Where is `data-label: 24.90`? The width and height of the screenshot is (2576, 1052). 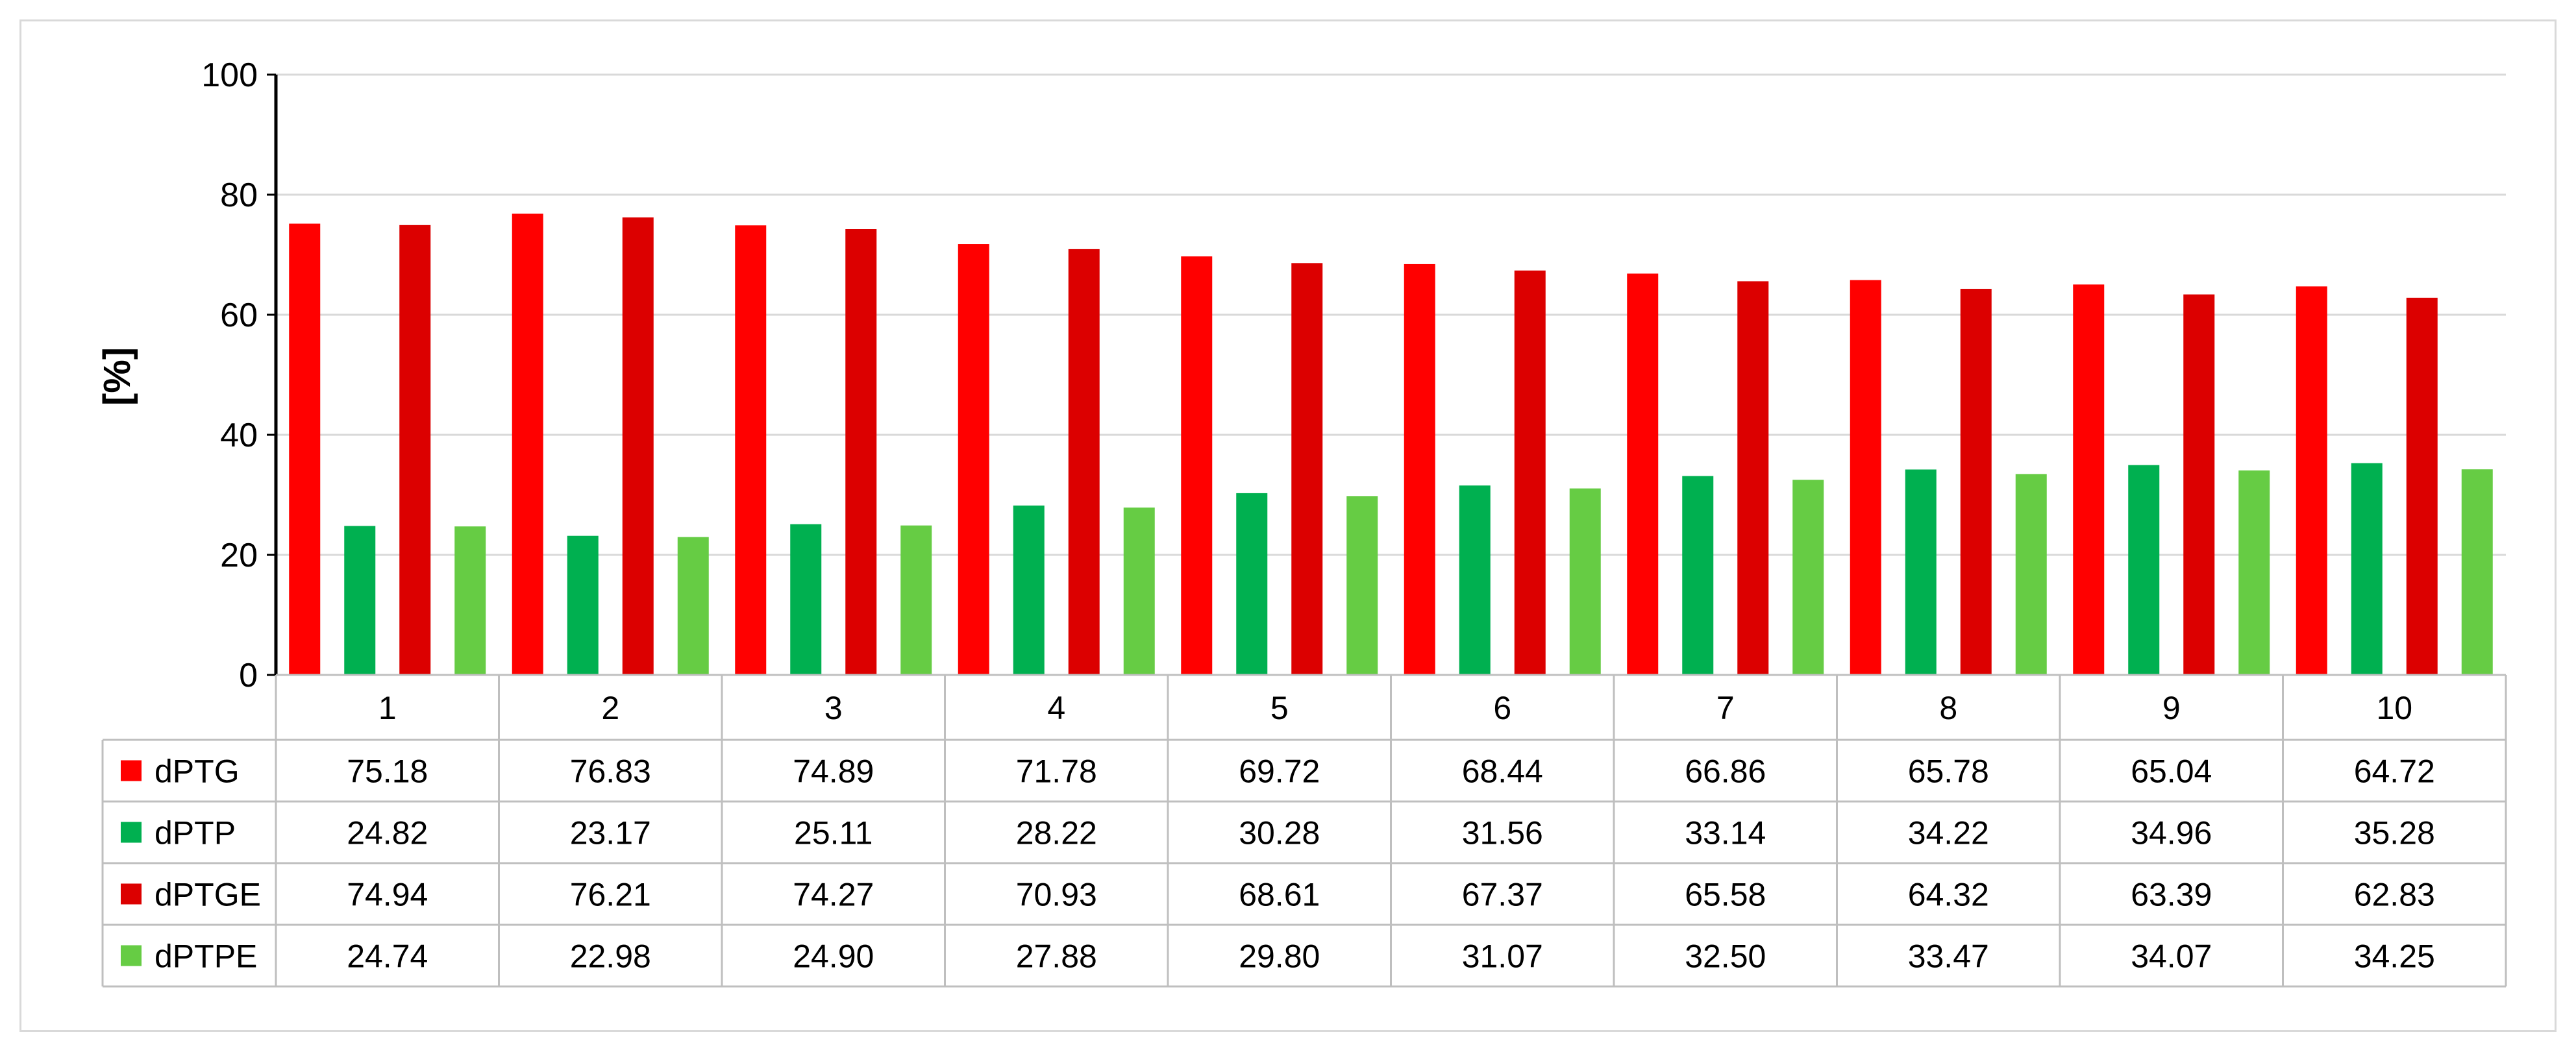
data-label: 24.90 is located at coordinates (833, 957).